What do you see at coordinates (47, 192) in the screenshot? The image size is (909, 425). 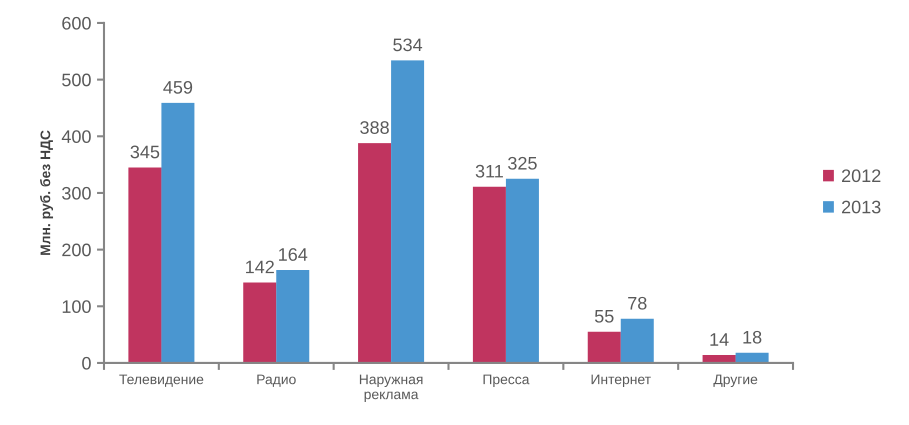 I see `y-axis-title: Млн. руб. без НДС` at bounding box center [47, 192].